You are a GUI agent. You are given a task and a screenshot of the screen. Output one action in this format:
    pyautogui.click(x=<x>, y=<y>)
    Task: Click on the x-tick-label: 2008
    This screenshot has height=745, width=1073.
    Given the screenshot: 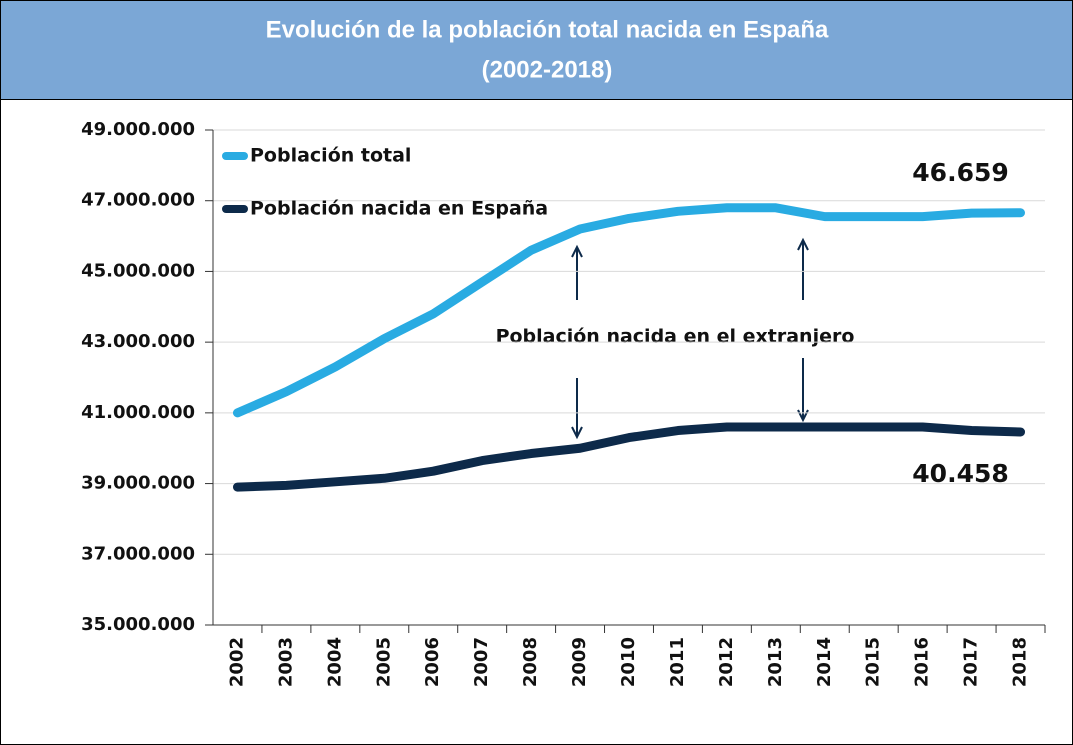 What is the action you would take?
    pyautogui.click(x=530, y=662)
    